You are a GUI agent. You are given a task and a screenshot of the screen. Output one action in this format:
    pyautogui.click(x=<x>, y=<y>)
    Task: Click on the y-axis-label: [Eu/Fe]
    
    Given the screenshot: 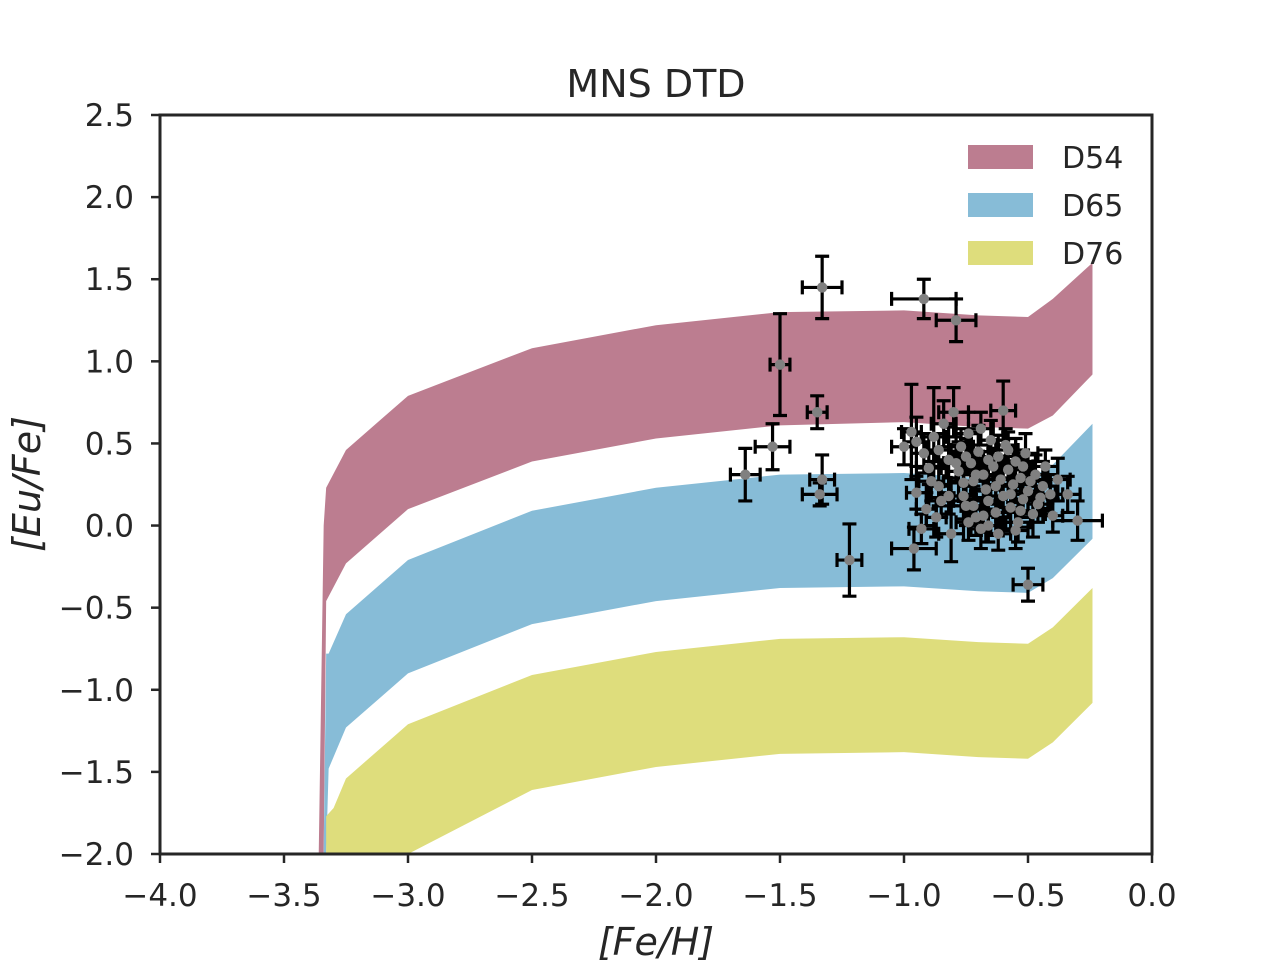 What is the action you would take?
    pyautogui.click(x=27, y=484)
    